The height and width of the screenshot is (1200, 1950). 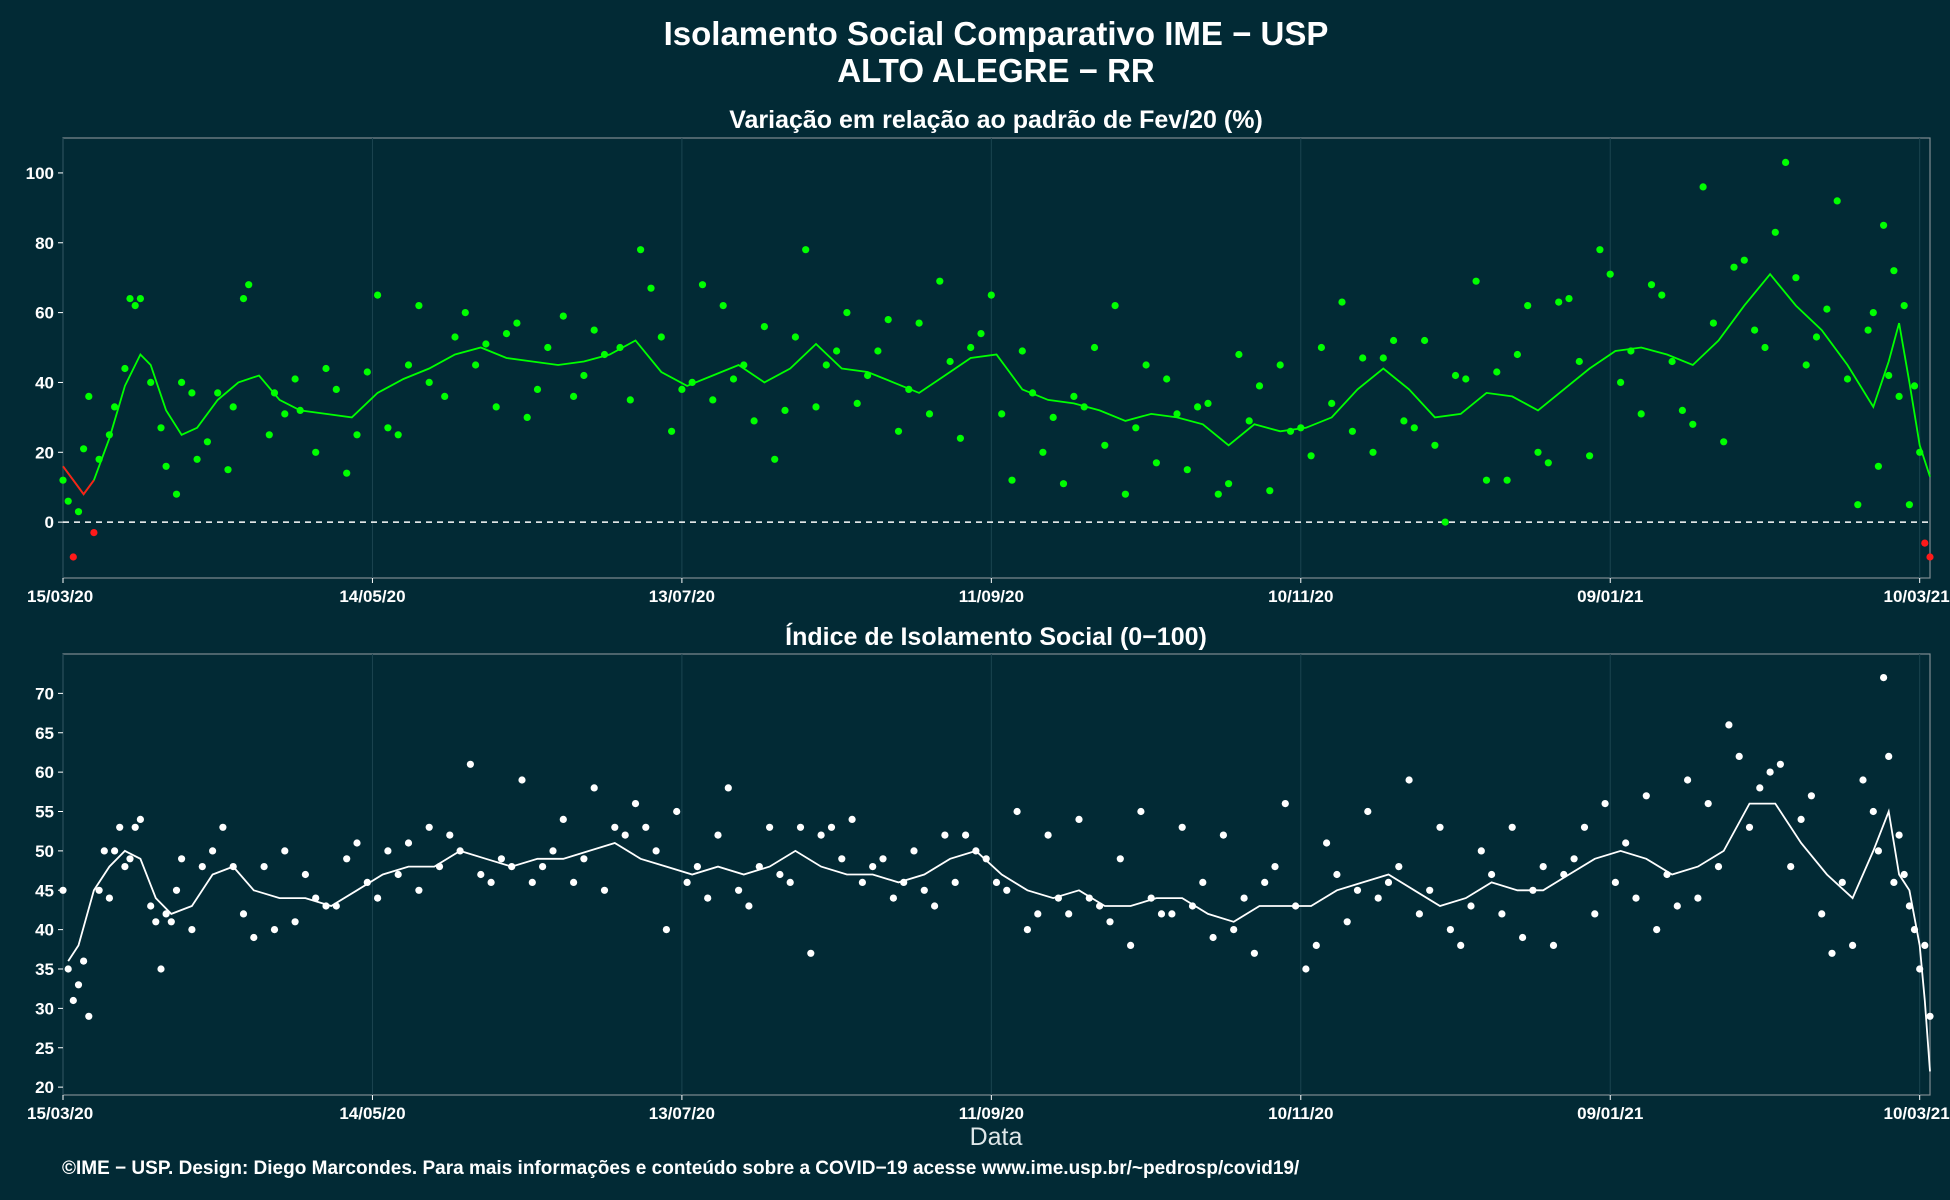 What do you see at coordinates (49, 522) in the screenshot?
I see `variation-y-tick-label: 0` at bounding box center [49, 522].